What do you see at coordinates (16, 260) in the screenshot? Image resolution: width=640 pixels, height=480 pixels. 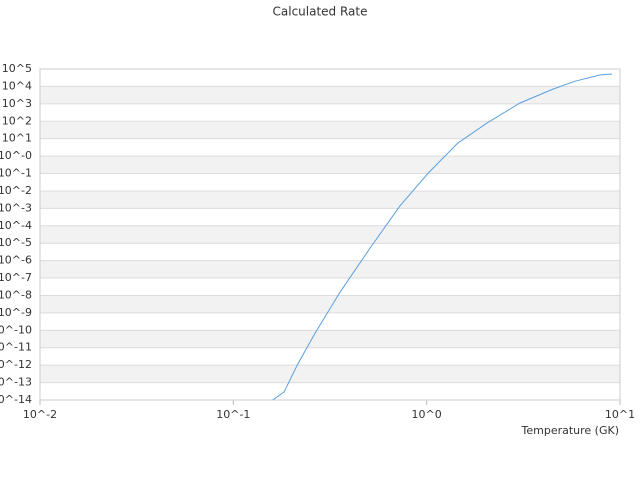 I see `y-tick-label: 10^-6` at bounding box center [16, 260].